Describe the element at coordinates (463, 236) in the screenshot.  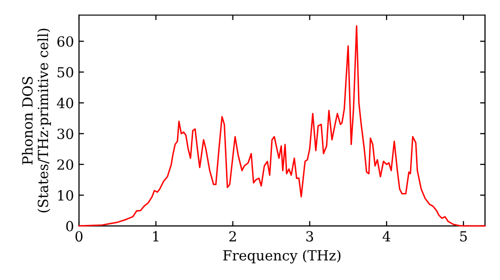
I see `x-tick-label: 5` at that location.